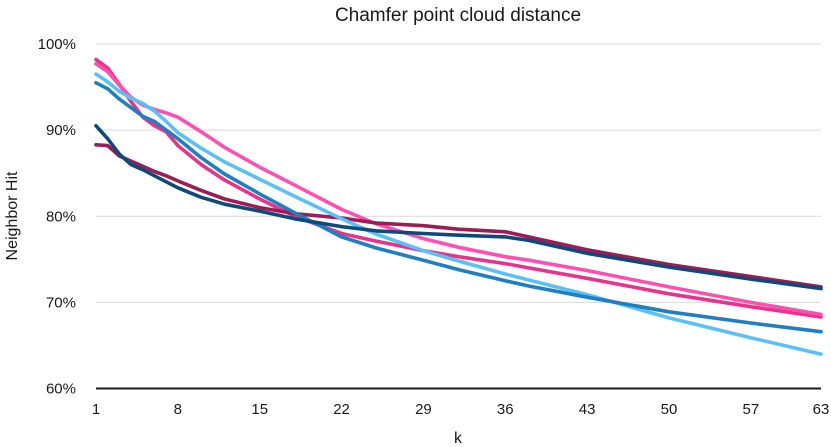 The image size is (831, 447). Describe the element at coordinates (12, 215) in the screenshot. I see `y-axis-title: Neighbor Hit` at that location.